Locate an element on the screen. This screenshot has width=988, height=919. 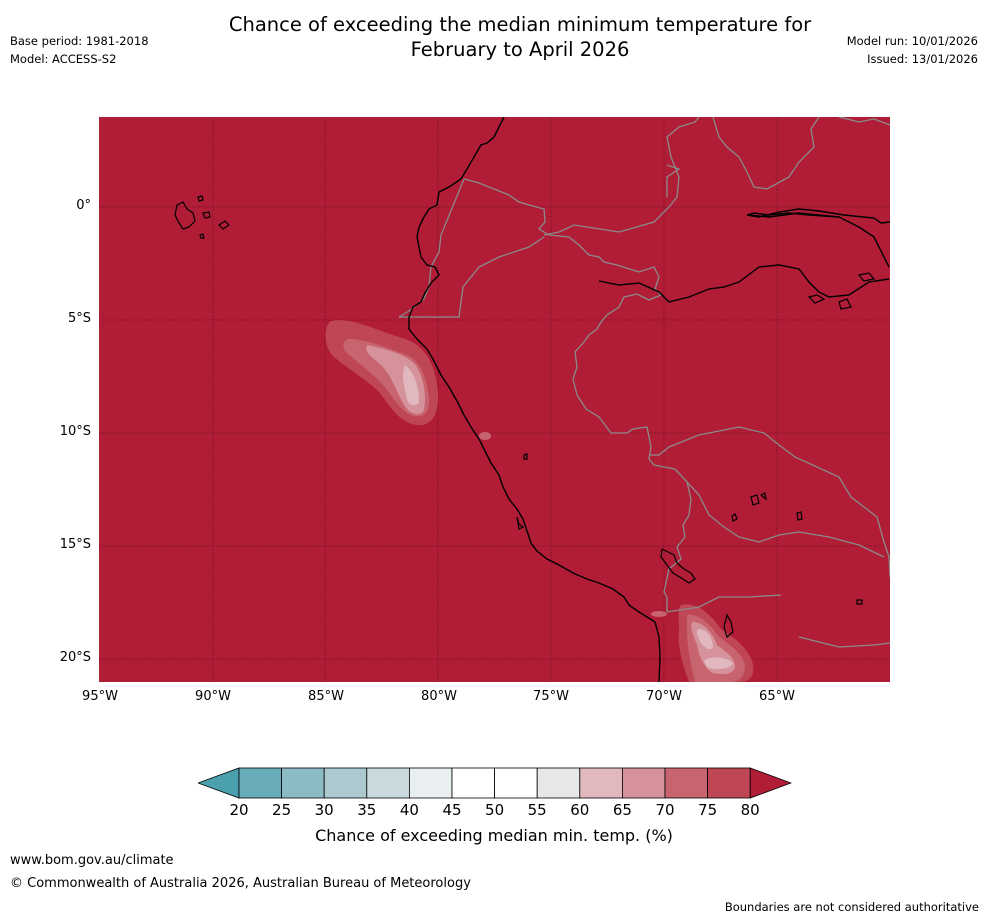
colorbar-tick-35: 35 is located at coordinates (367, 810).